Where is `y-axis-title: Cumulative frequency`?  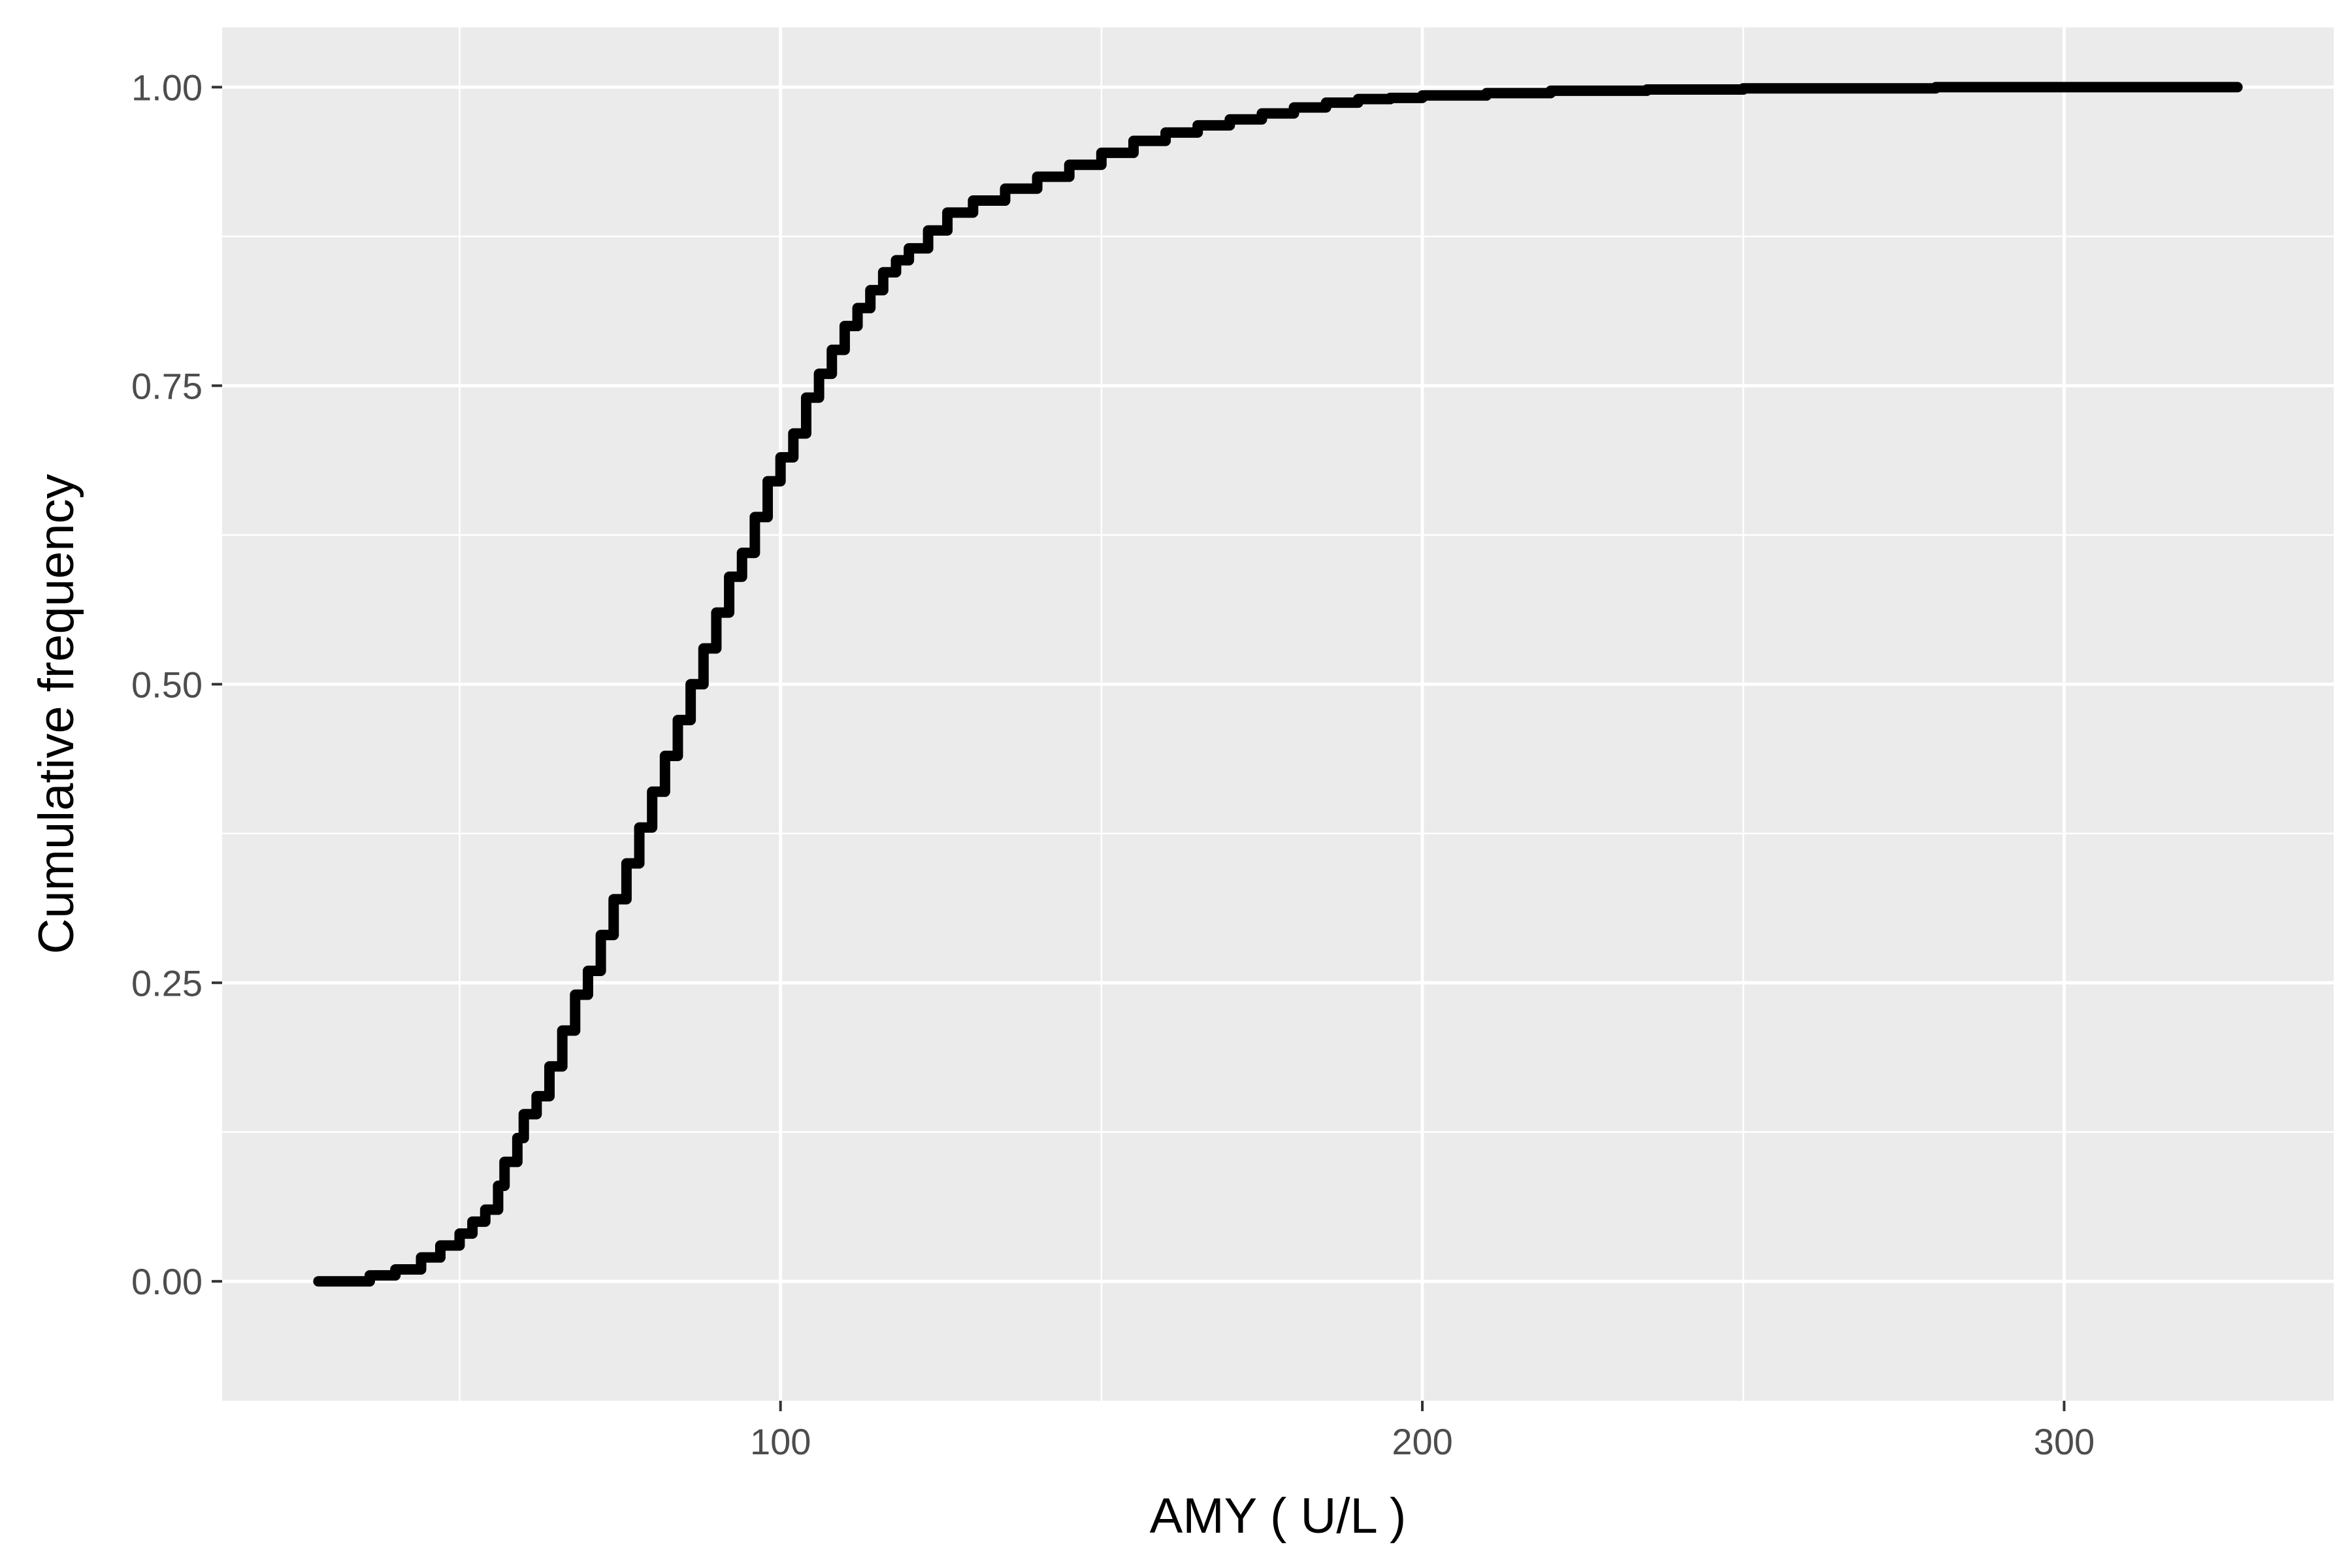
y-axis-title: Cumulative frequency is located at coordinates (56, 714).